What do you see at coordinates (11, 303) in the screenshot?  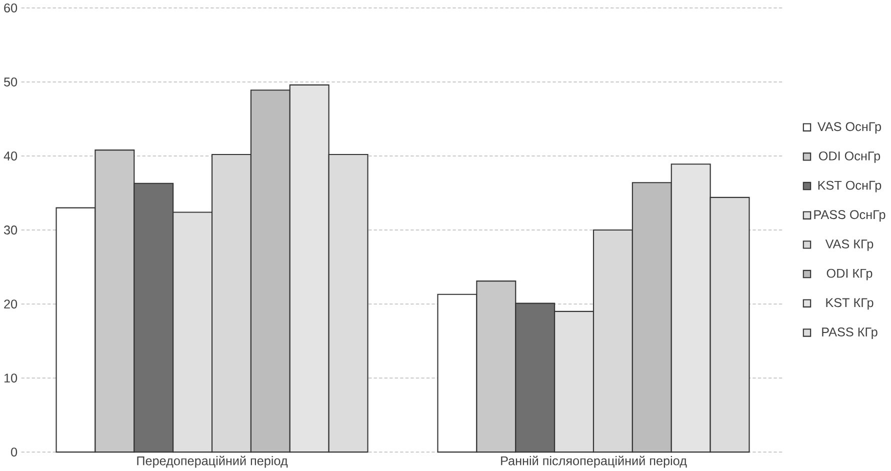 I see `y-tick-label: 20` at bounding box center [11, 303].